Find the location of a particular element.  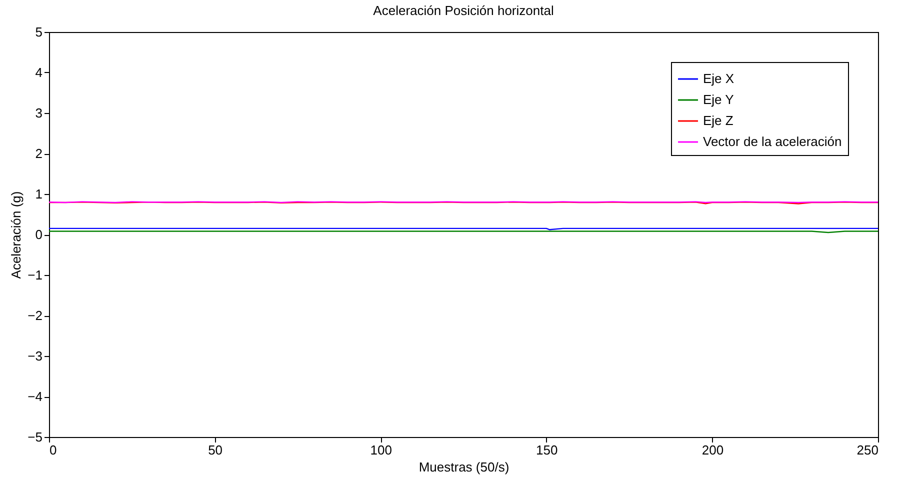

x-tick-label: 150 is located at coordinates (547, 450).